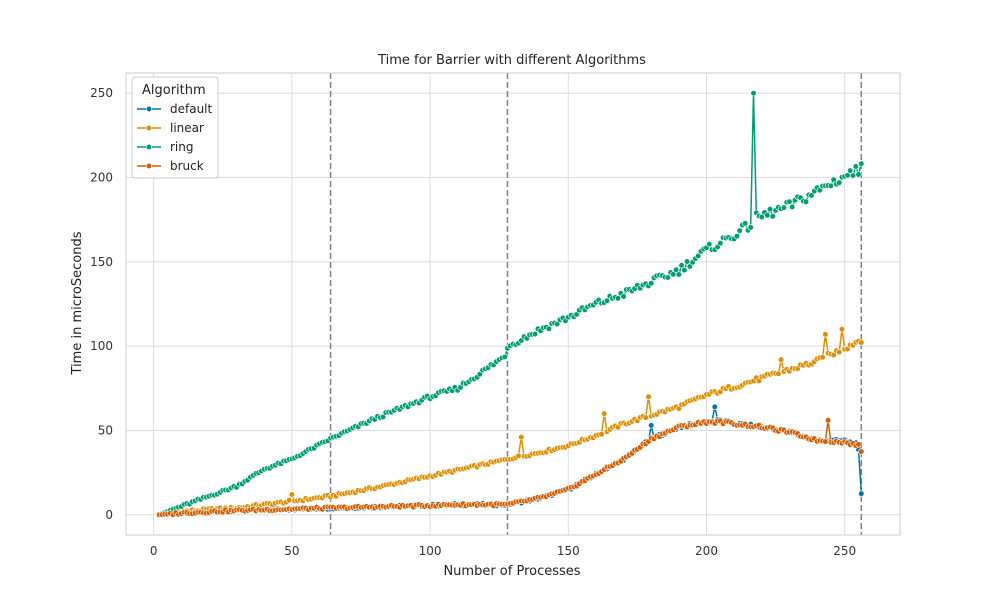 This screenshot has height=600, width=1000. What do you see at coordinates (191, 109) in the screenshot?
I see `legend-label: default` at bounding box center [191, 109].